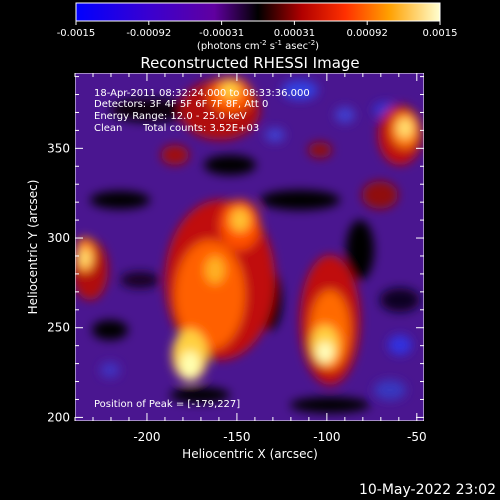  I want to click on color-bar-frame, so click(258, 12).